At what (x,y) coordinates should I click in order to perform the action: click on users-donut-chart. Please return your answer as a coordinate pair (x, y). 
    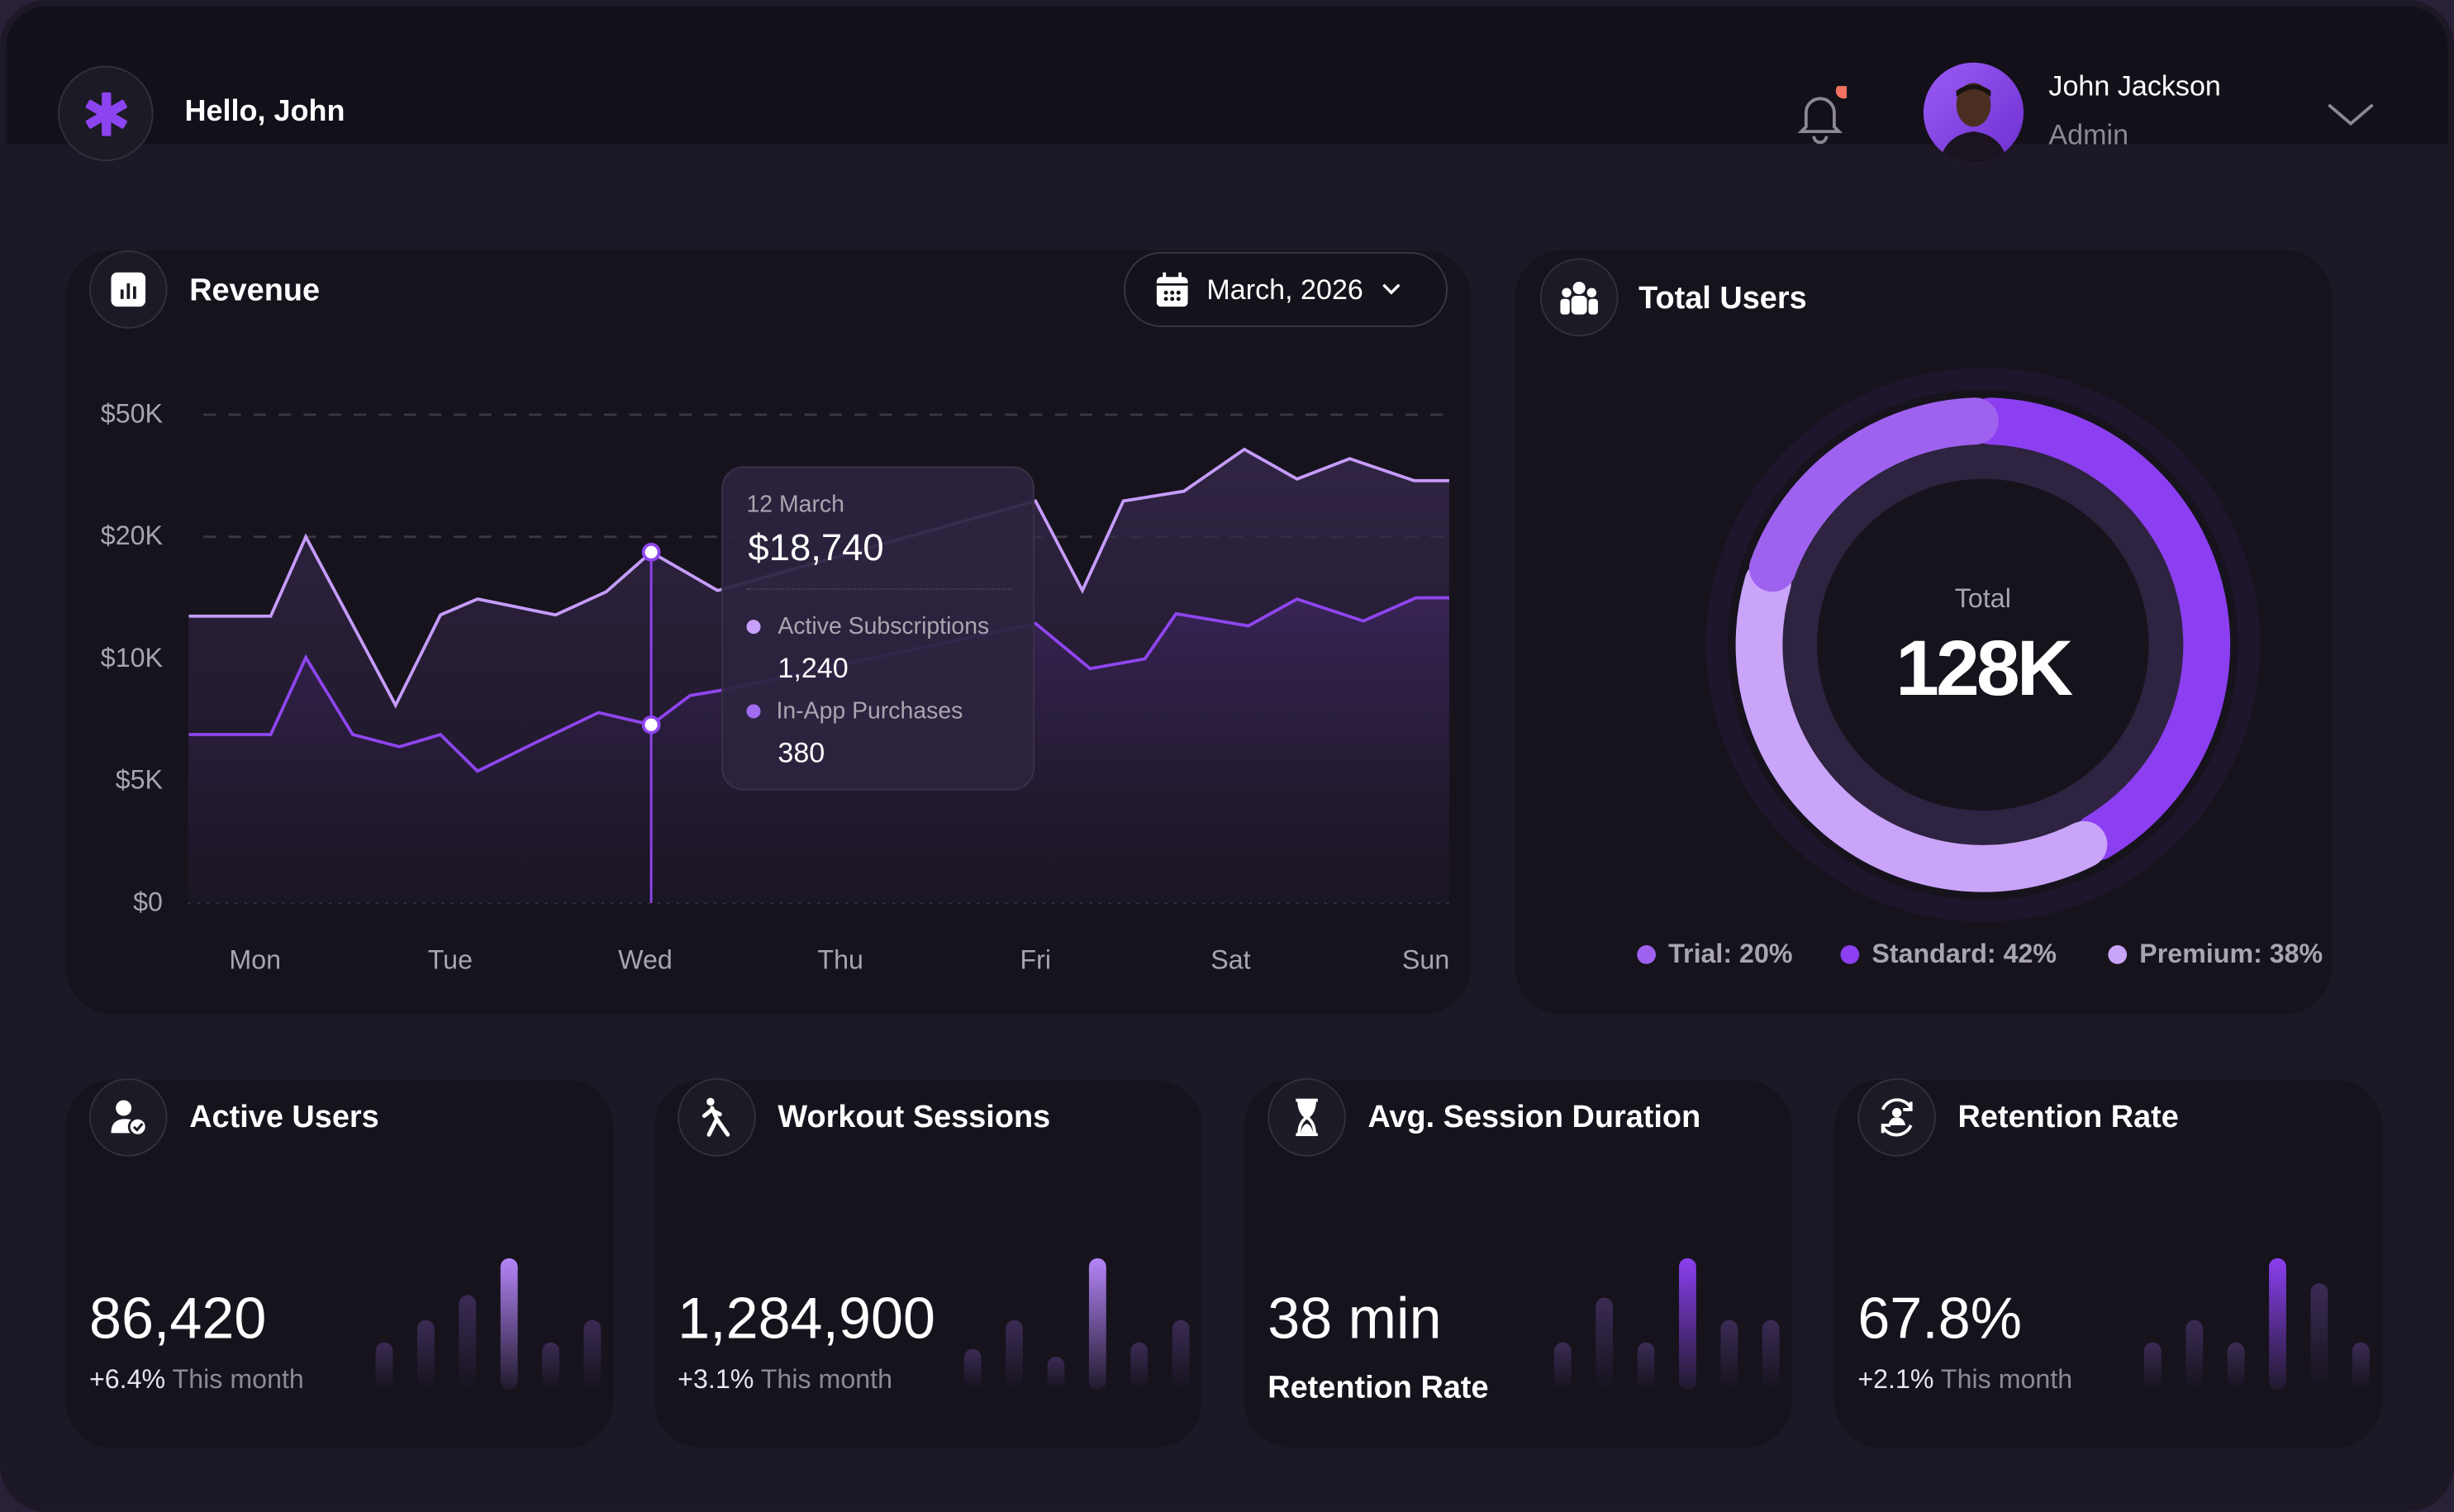
    Looking at the image, I should click on (1983, 645).